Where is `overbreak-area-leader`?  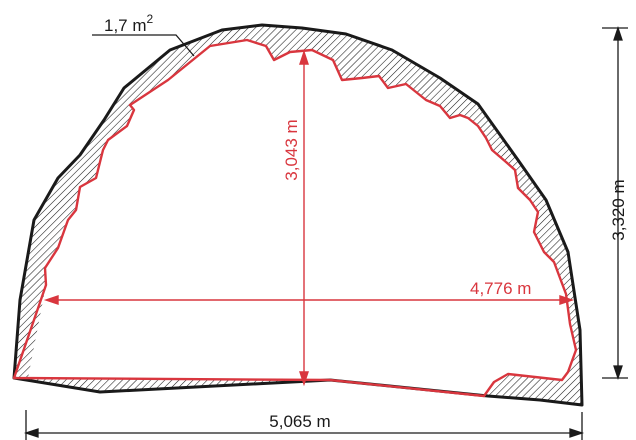
overbreak-area-leader is located at coordinates (143, 45).